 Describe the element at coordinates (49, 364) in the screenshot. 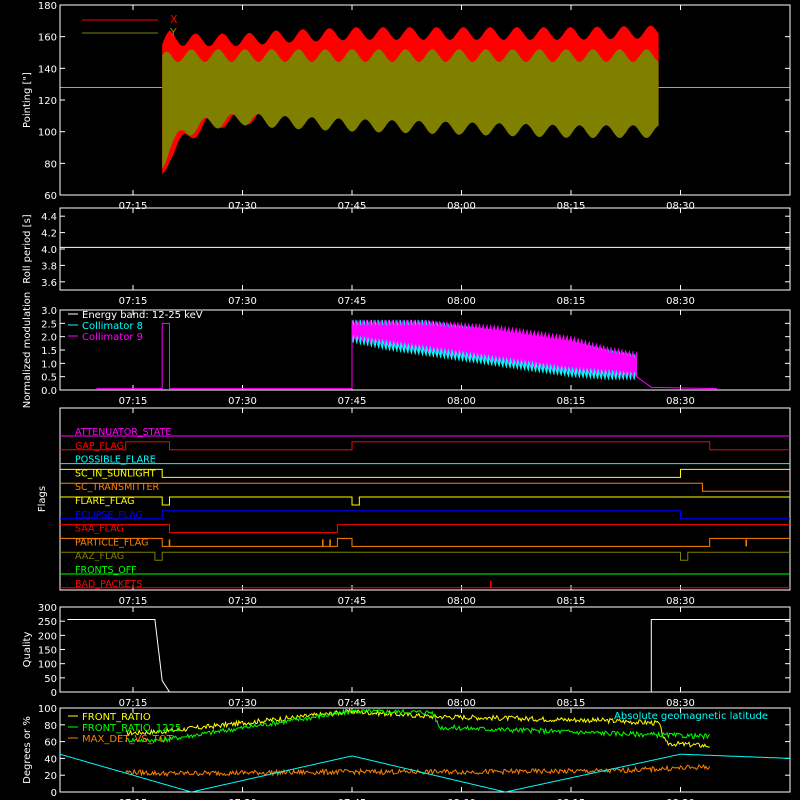

I see `y-tick-label: 1.0` at that location.